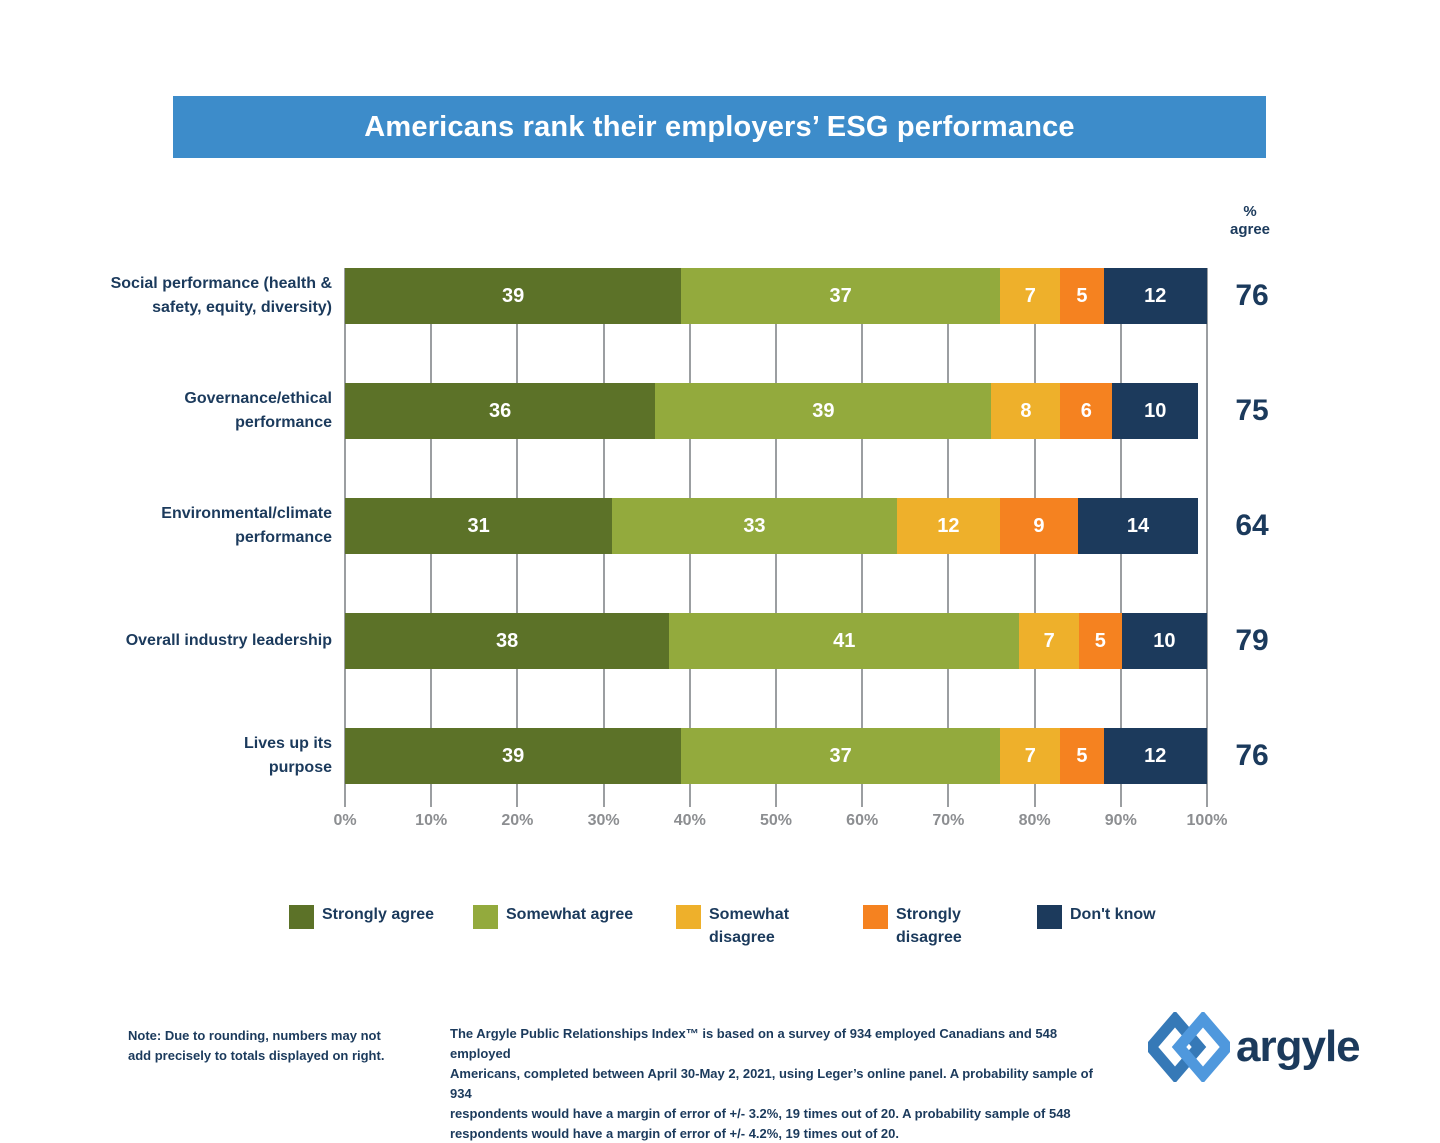 This screenshot has width=1440, height=1143. I want to click on bar-value-label: 8, so click(1026, 410).